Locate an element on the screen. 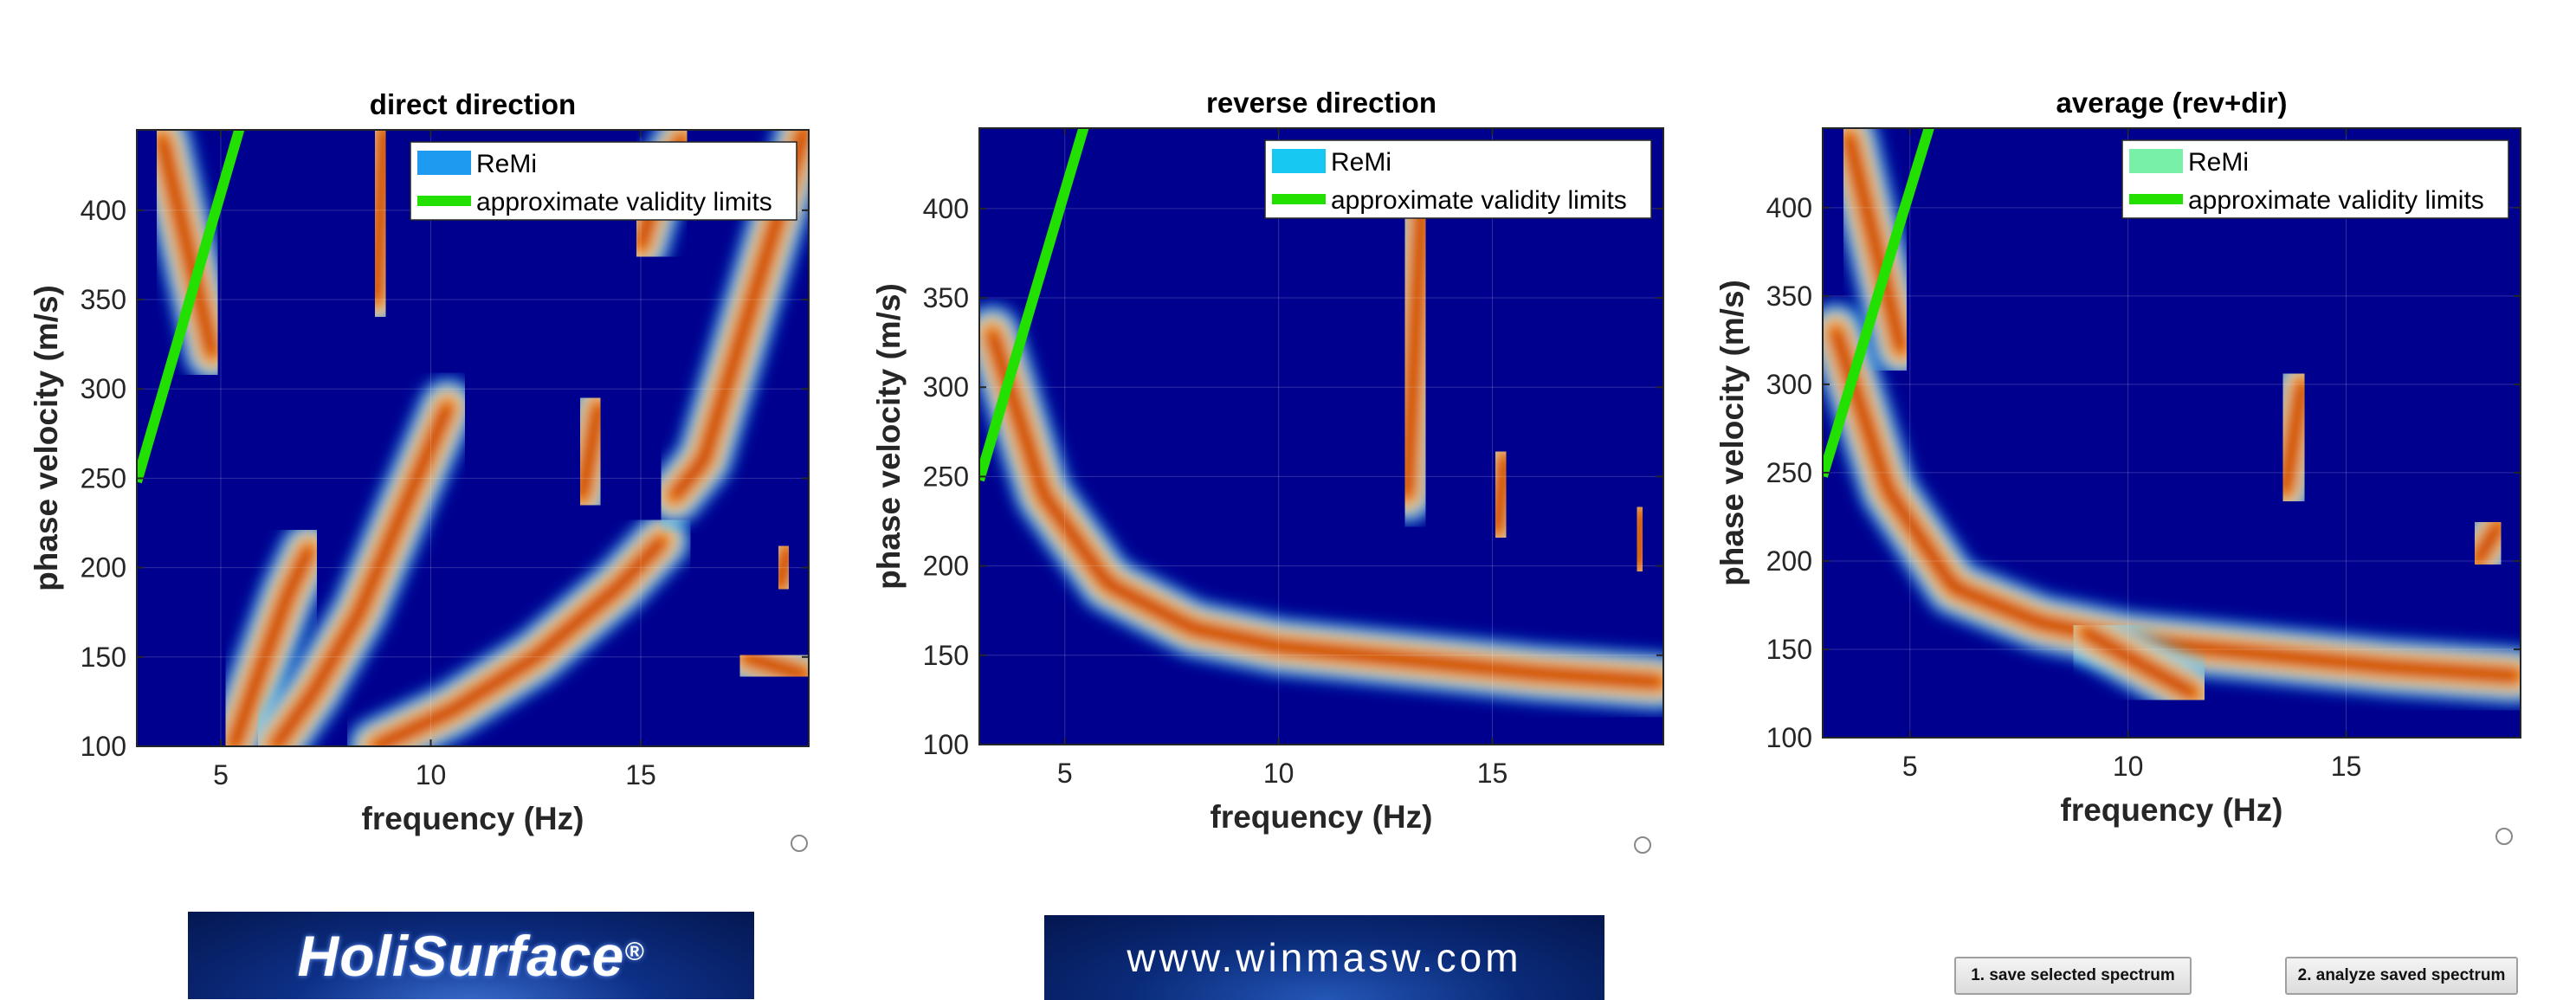 Image resolution: width=2576 pixels, height=1000 pixels. direct-radio-button is located at coordinates (799, 843).